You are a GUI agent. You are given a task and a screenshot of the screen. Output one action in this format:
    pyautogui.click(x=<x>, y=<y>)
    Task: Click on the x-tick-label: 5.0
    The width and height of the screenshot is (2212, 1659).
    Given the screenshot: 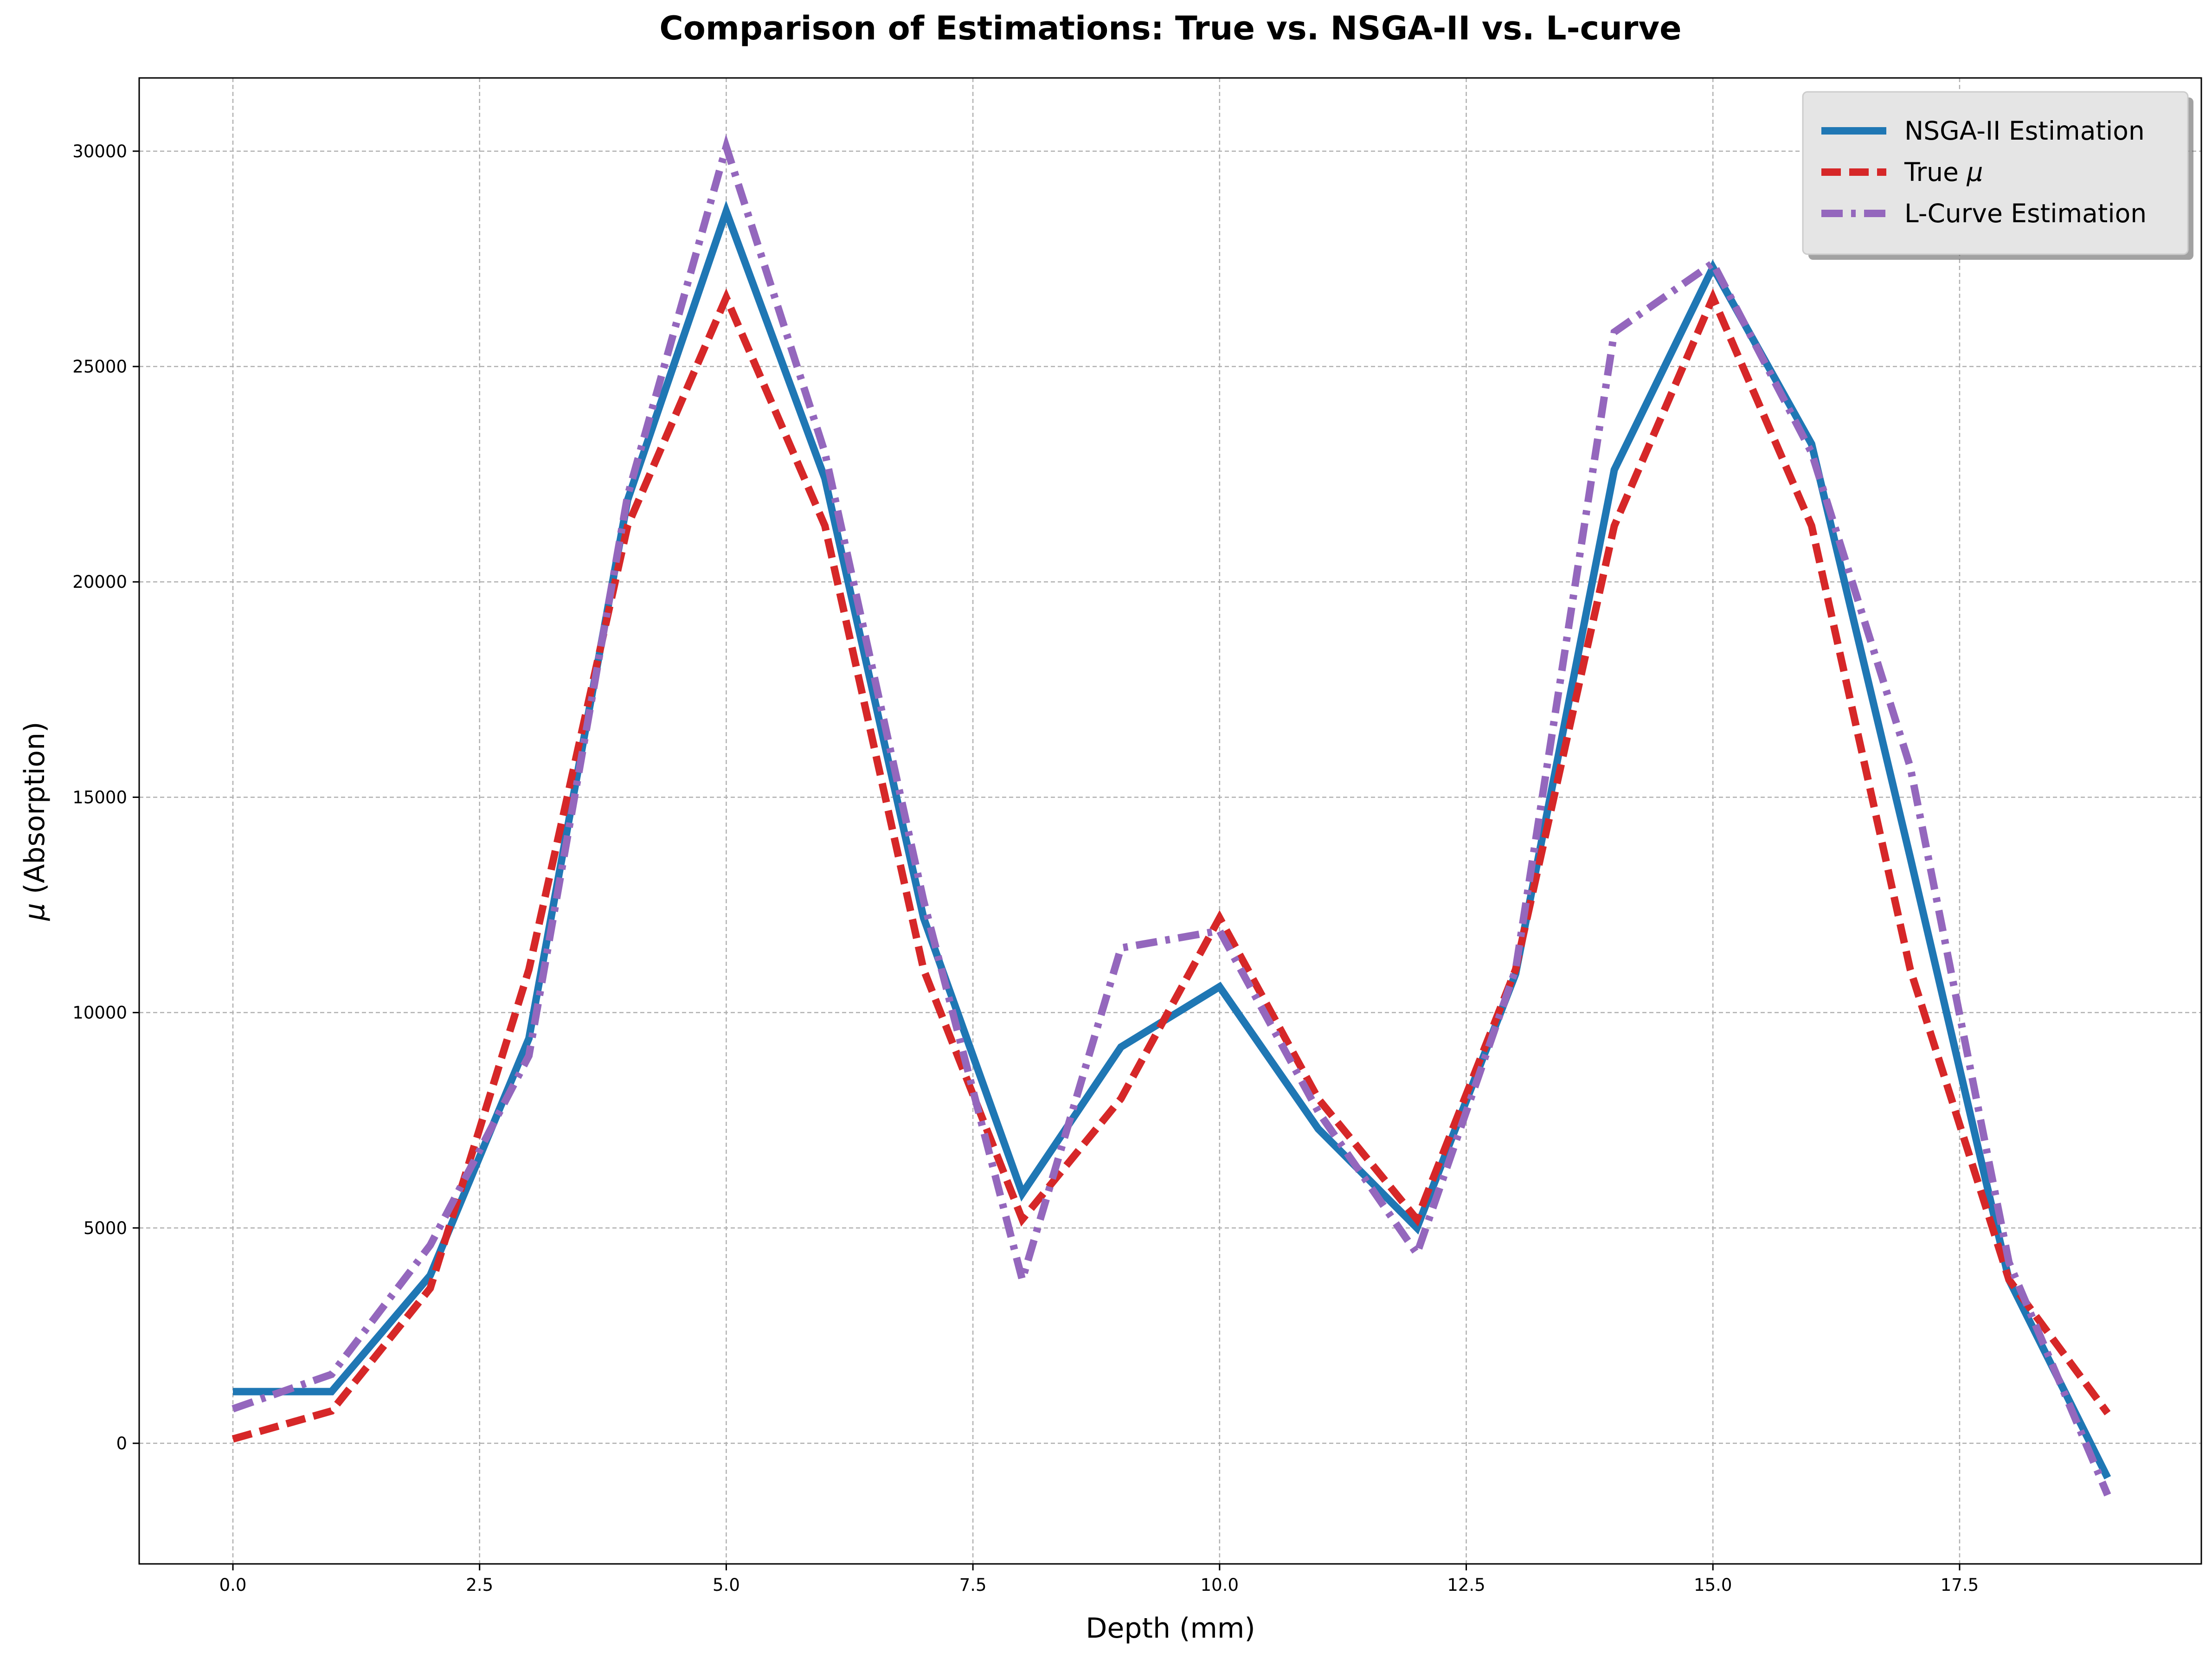 What is the action you would take?
    pyautogui.click(x=726, y=1585)
    